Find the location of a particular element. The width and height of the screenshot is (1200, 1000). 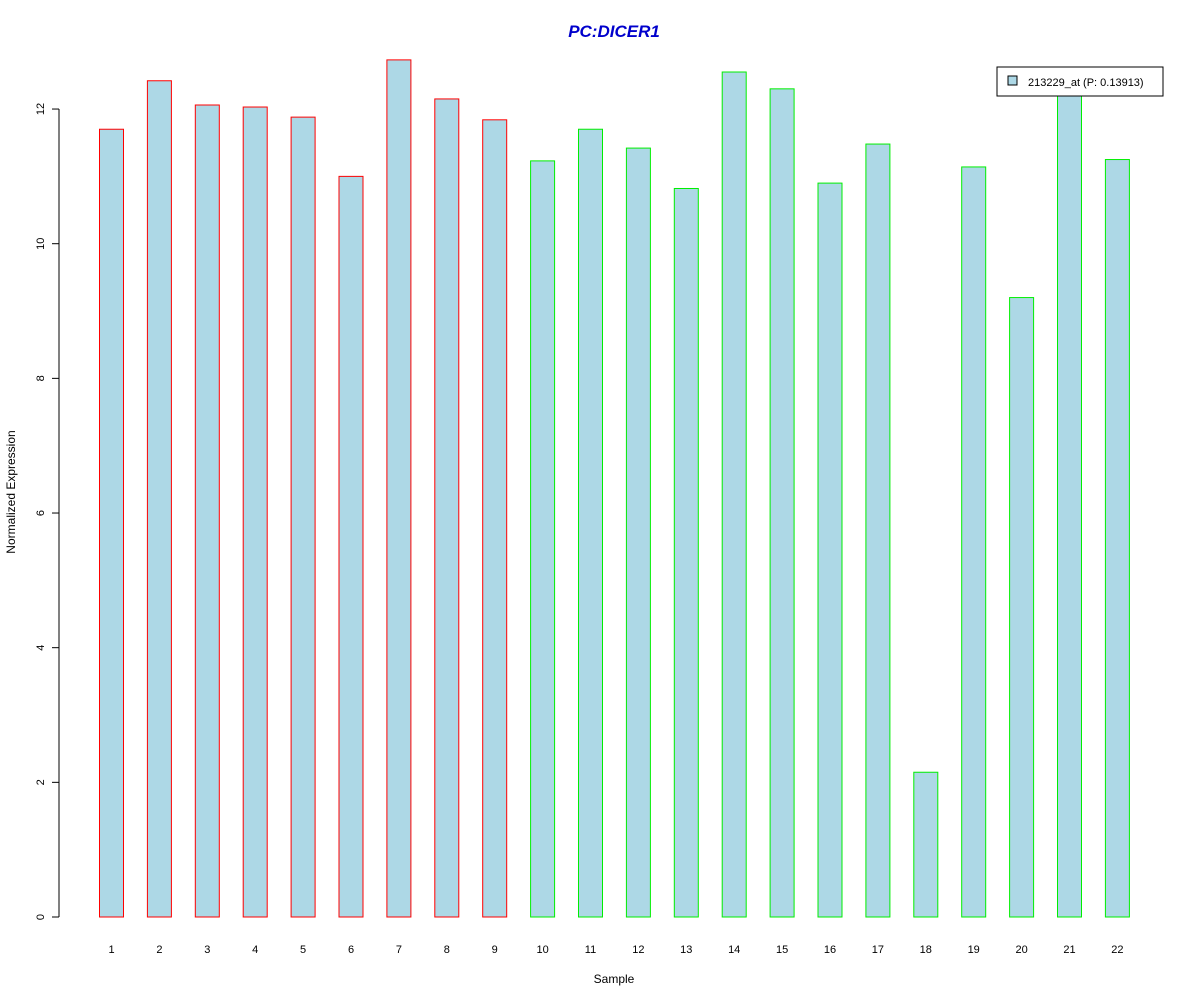

chart-title: PC:DICER1 is located at coordinates (614, 31).